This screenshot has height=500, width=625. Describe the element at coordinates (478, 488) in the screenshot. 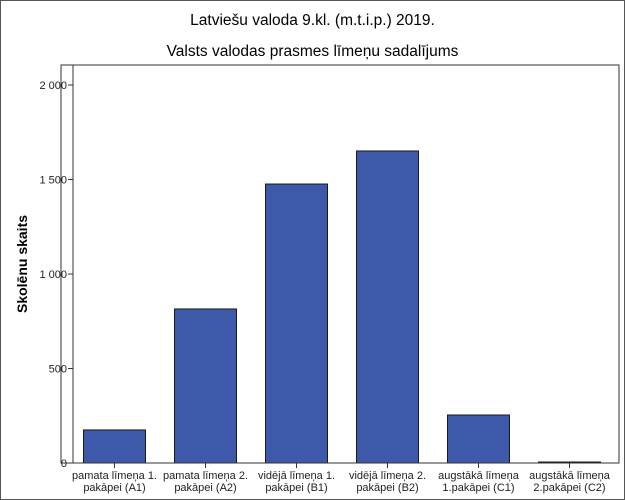

I see `x-tick-label: 1.pakāpei (C1)` at that location.